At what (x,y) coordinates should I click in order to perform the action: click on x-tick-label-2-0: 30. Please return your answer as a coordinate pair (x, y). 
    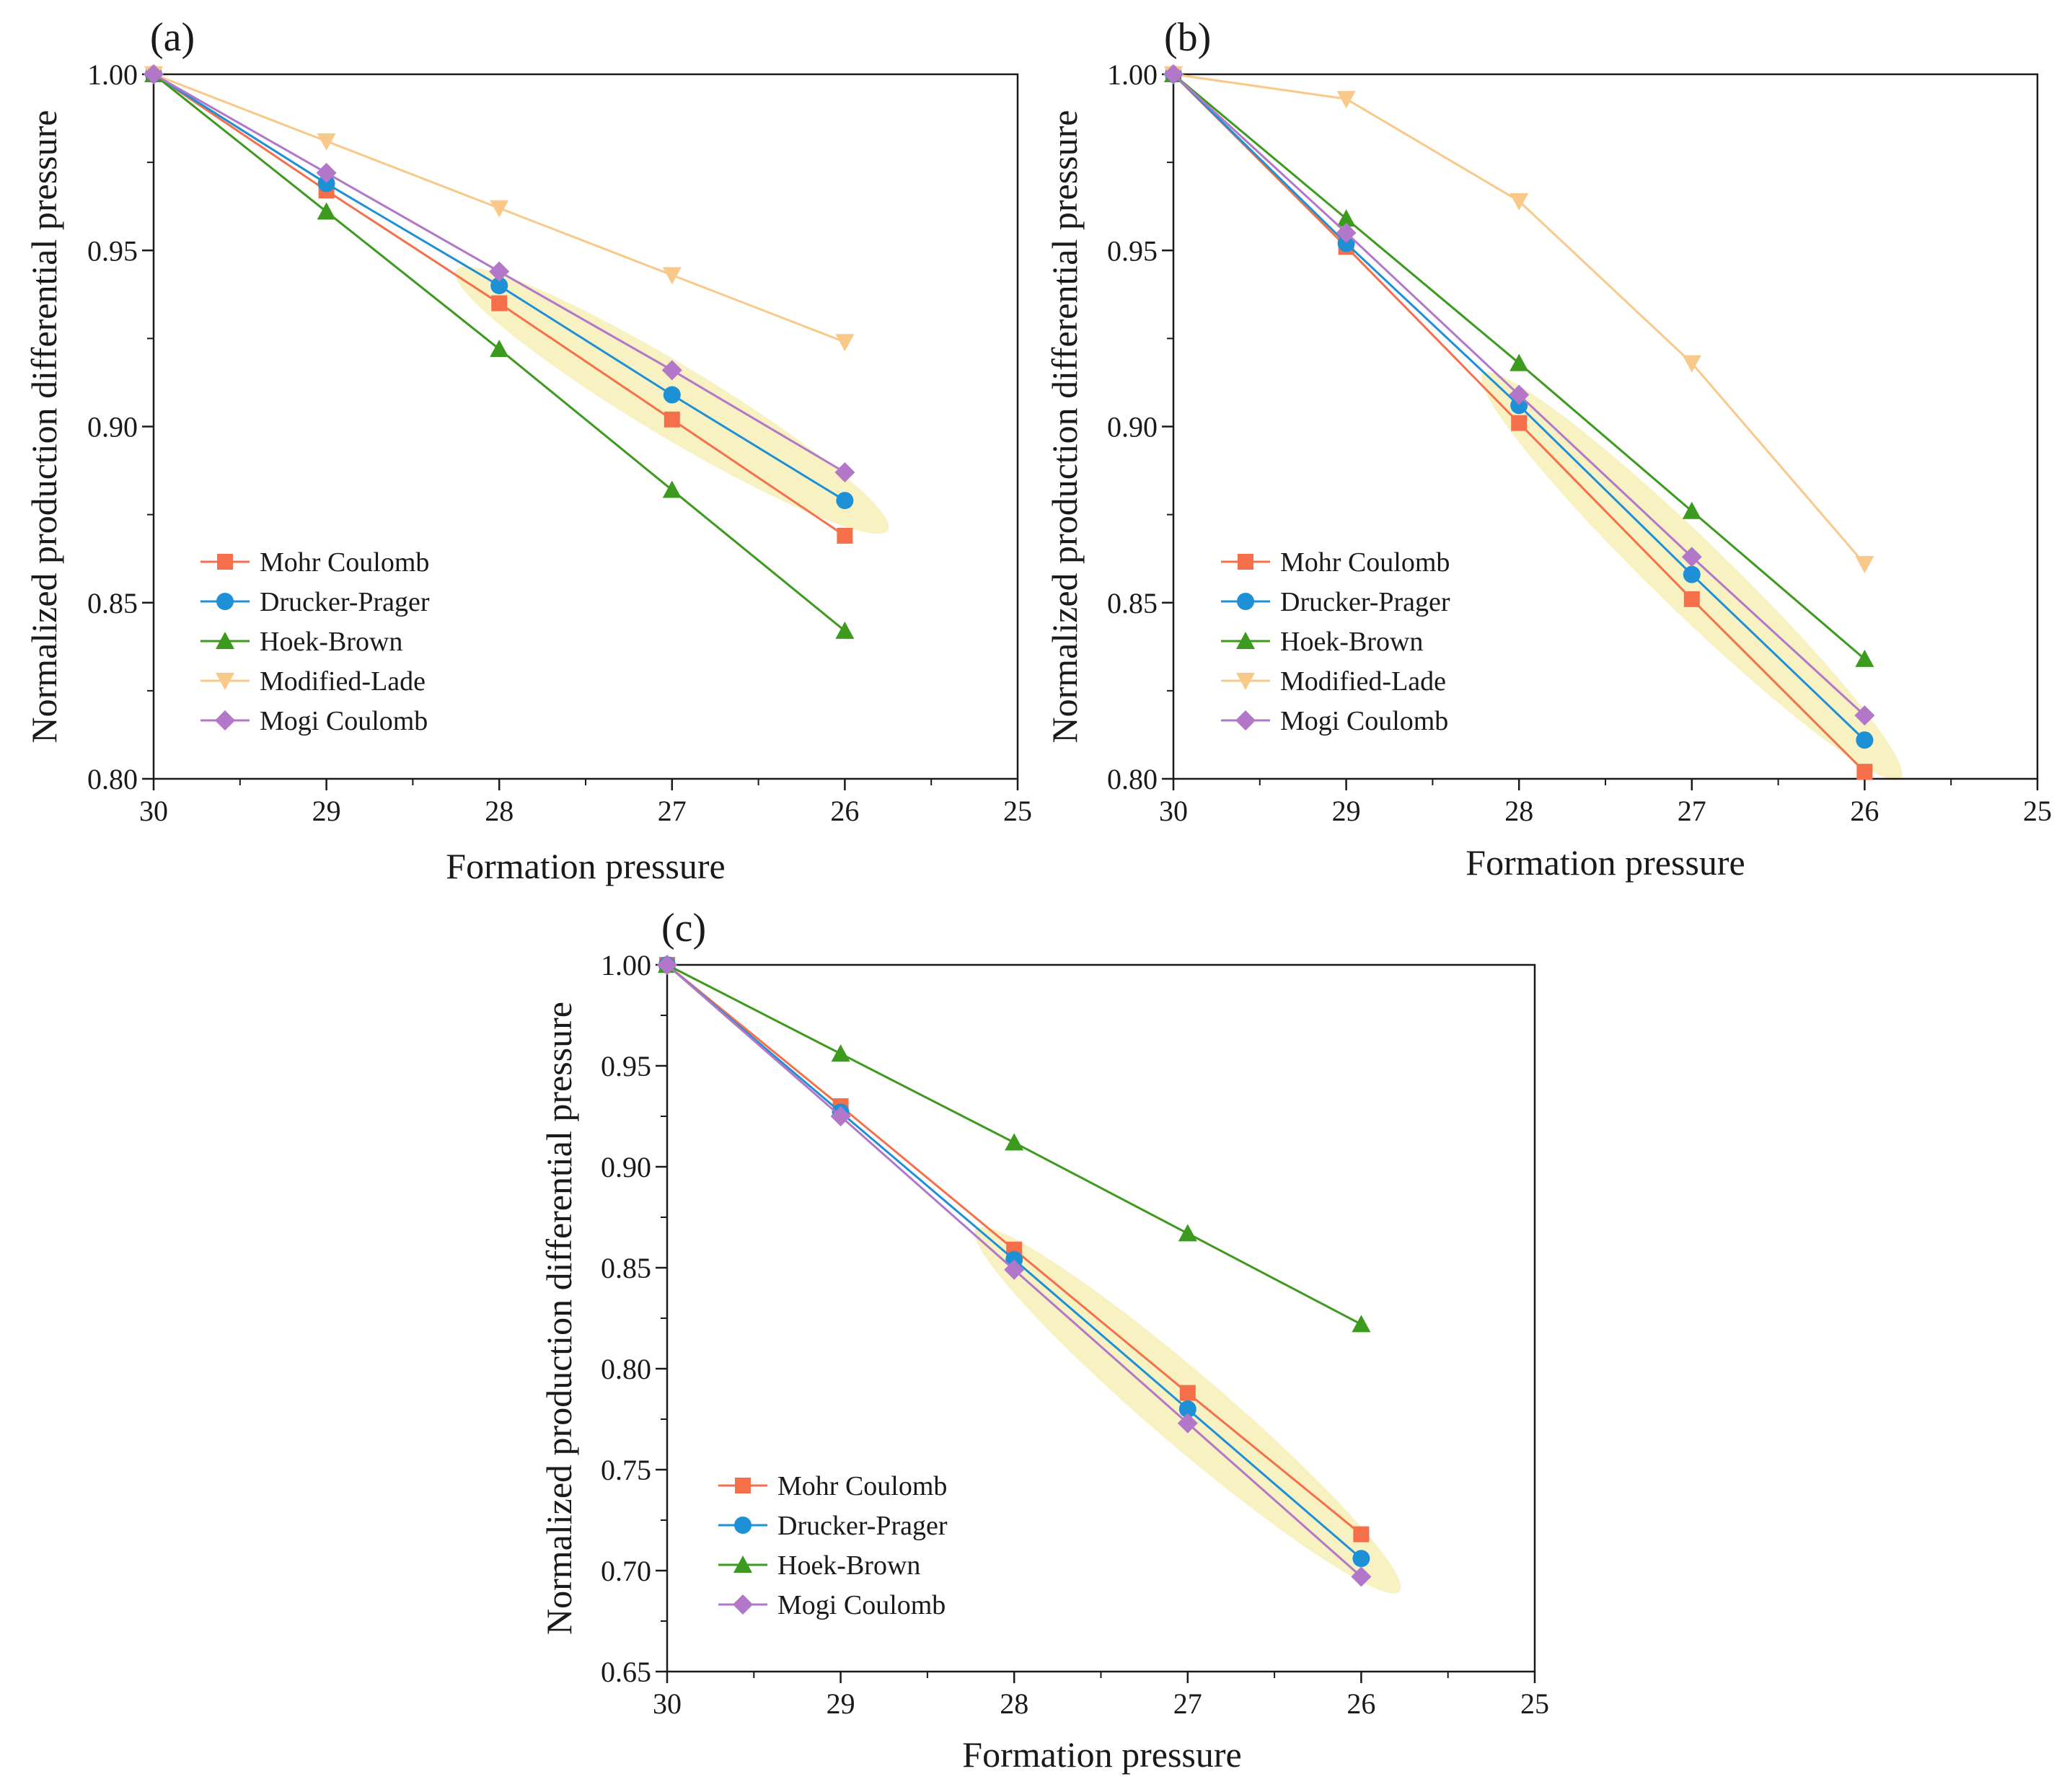
    Looking at the image, I should click on (668, 1703).